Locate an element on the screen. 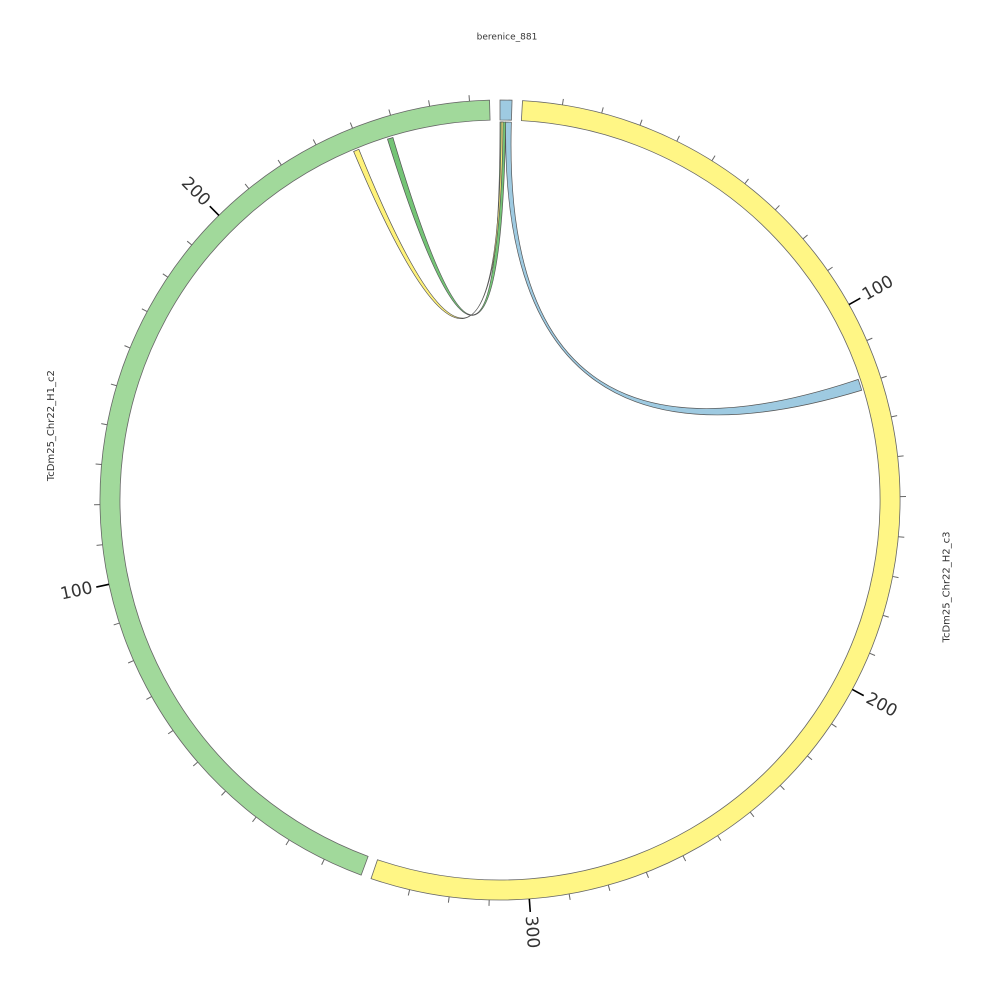 Image resolution: width=1000 pixels, height=1000 pixels. segment-name: TcDm25_Chr22_H1_c2 is located at coordinates (51, 426).